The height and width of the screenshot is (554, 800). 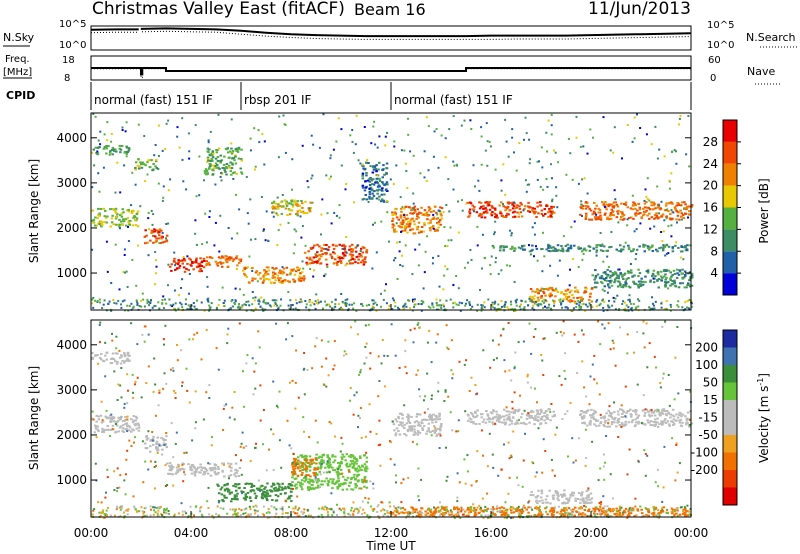 What do you see at coordinates (761, 71) in the screenshot?
I see `nave-label: Nave` at bounding box center [761, 71].